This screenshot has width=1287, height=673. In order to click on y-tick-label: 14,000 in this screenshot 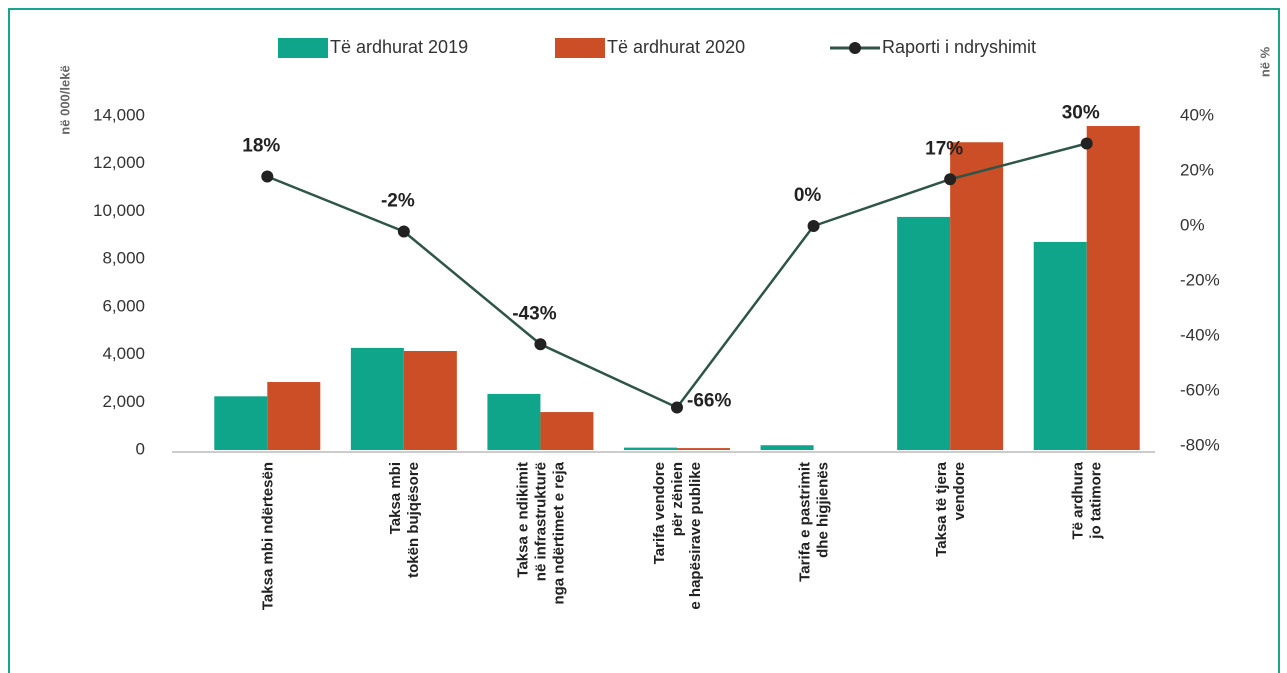, I will do `click(119, 114)`.